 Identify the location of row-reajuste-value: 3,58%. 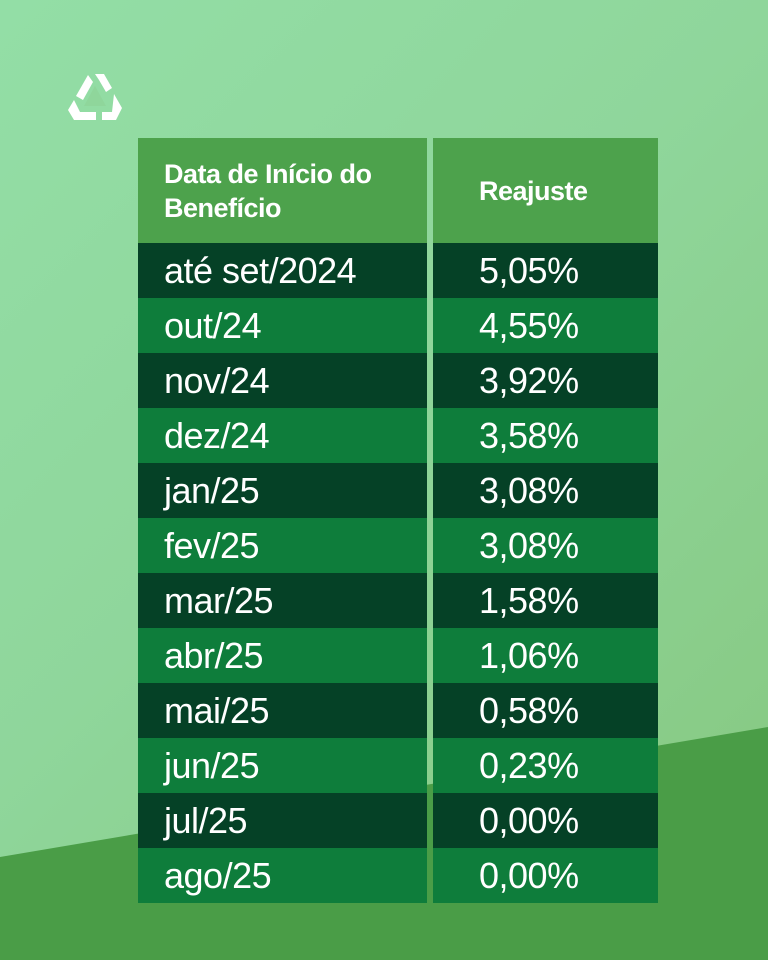
(545, 435).